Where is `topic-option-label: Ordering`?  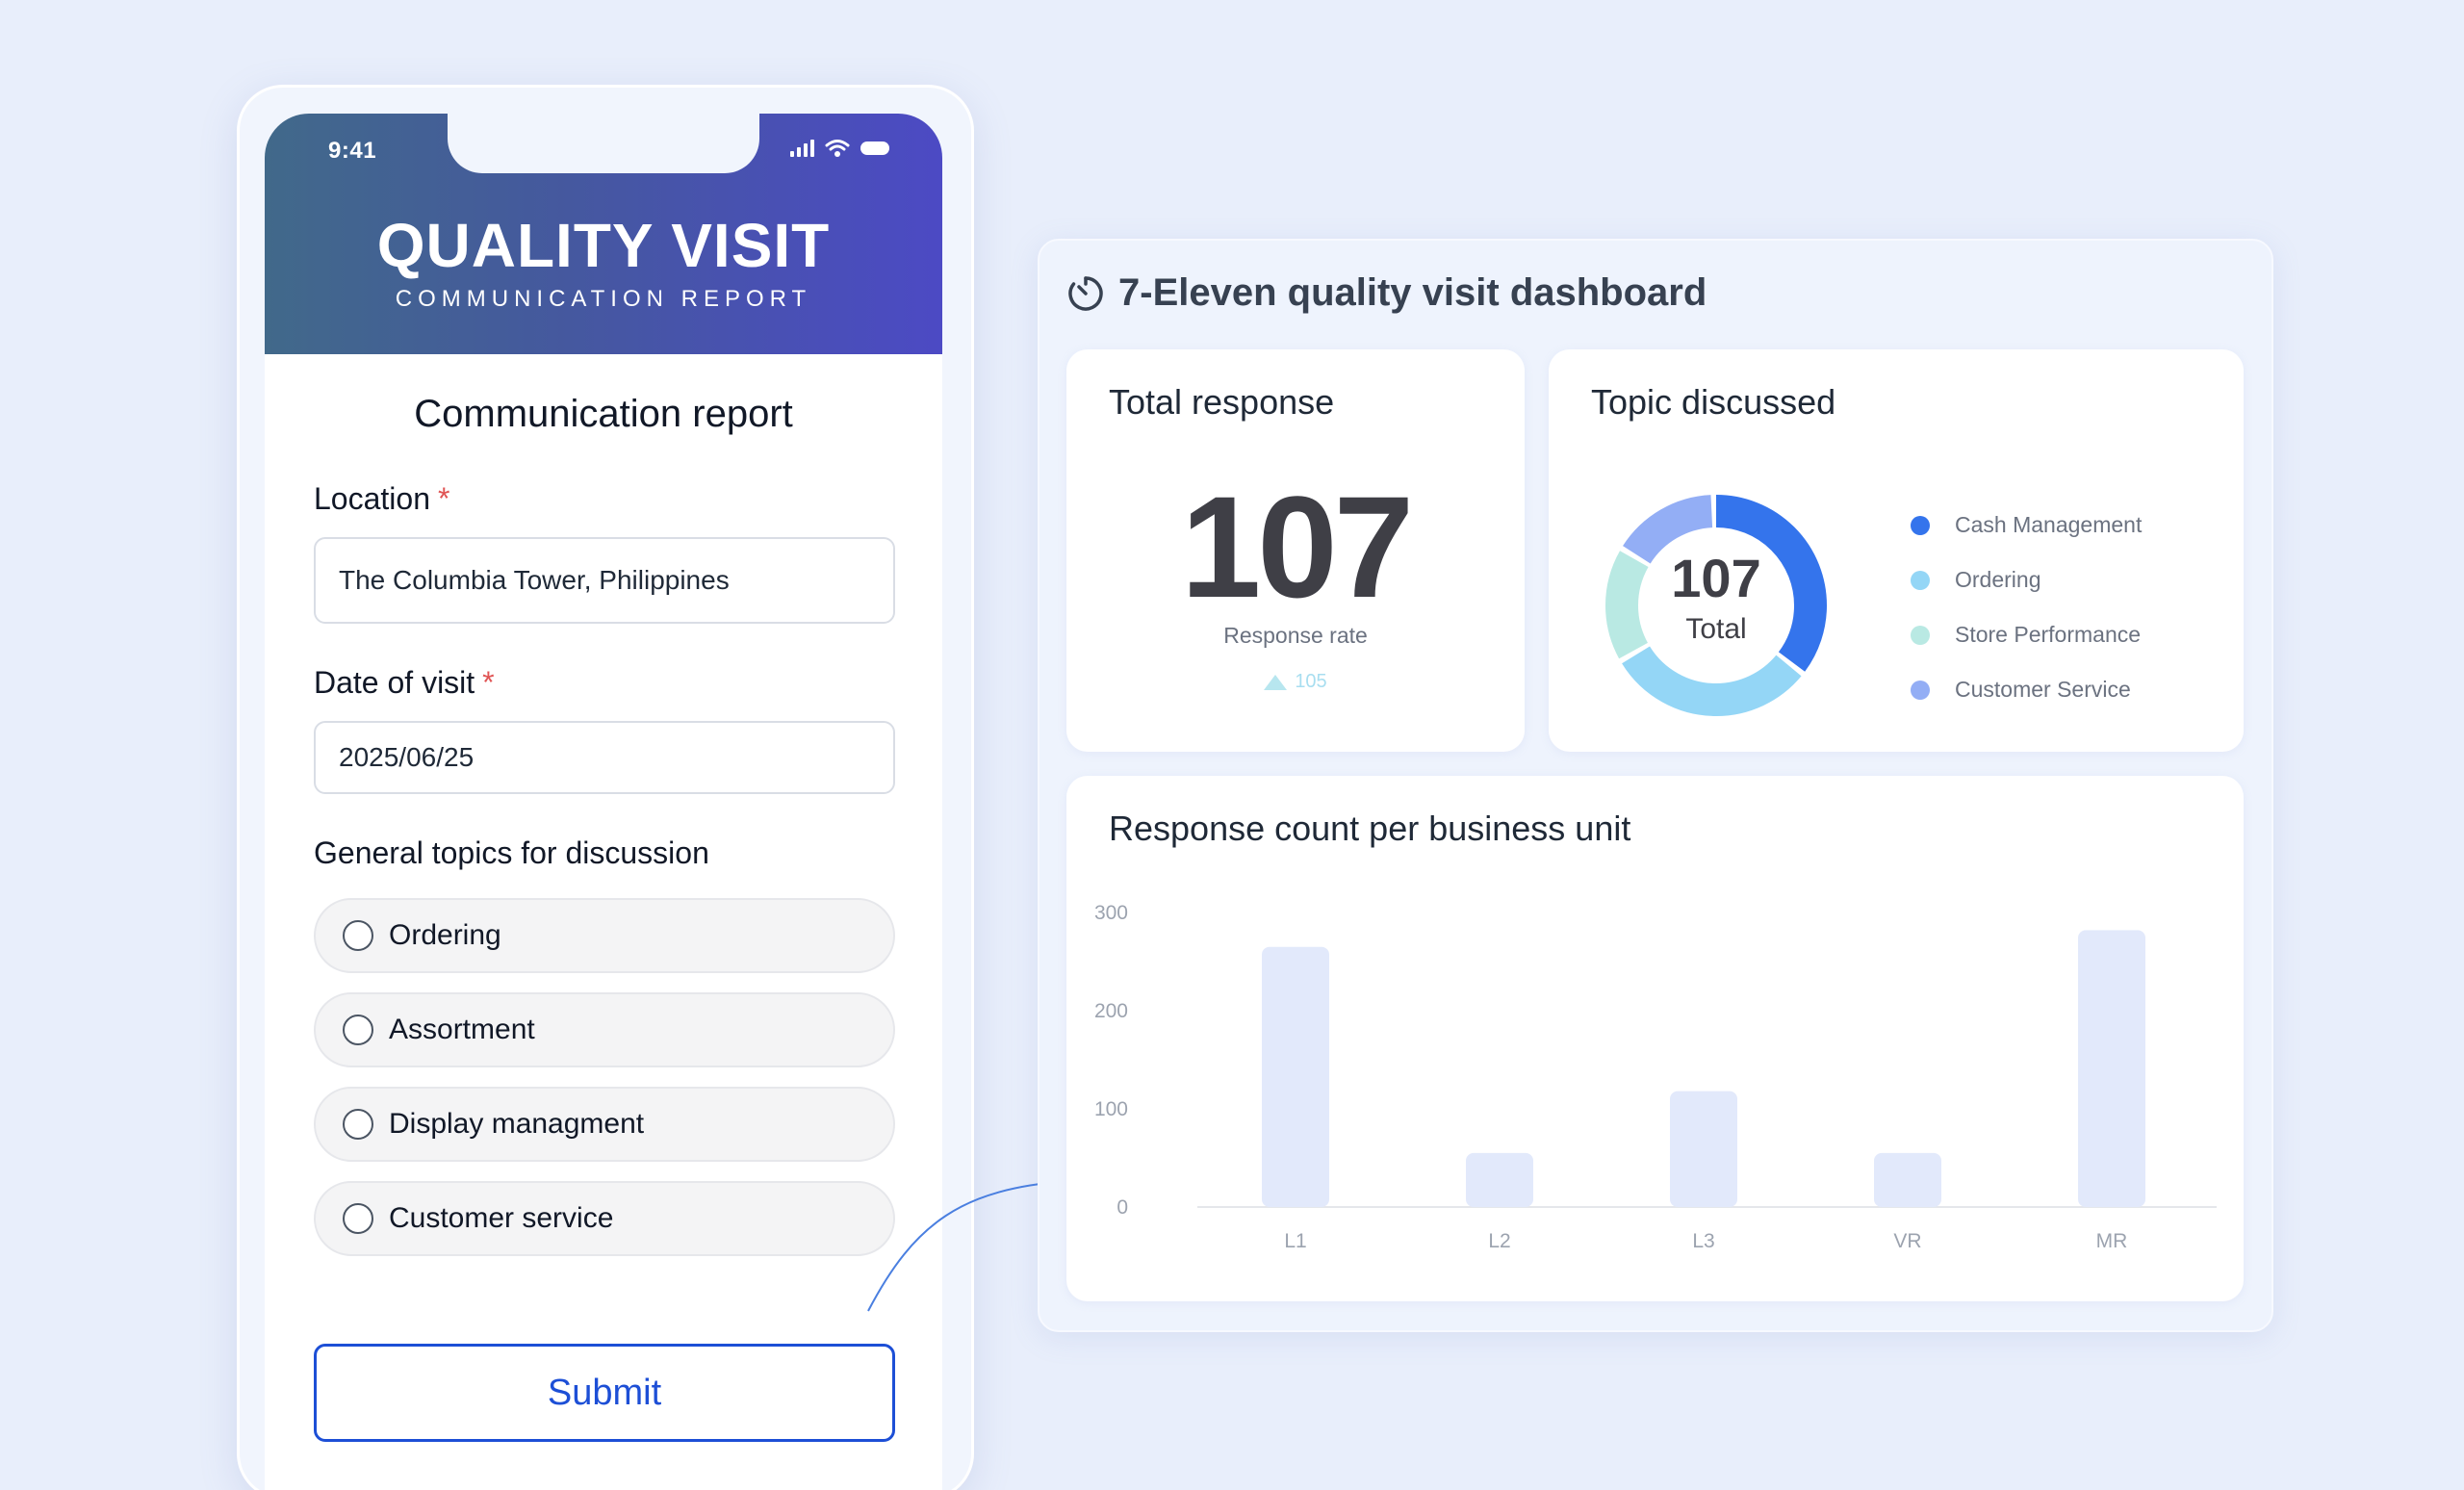 topic-option-label: Ordering is located at coordinates (445, 935).